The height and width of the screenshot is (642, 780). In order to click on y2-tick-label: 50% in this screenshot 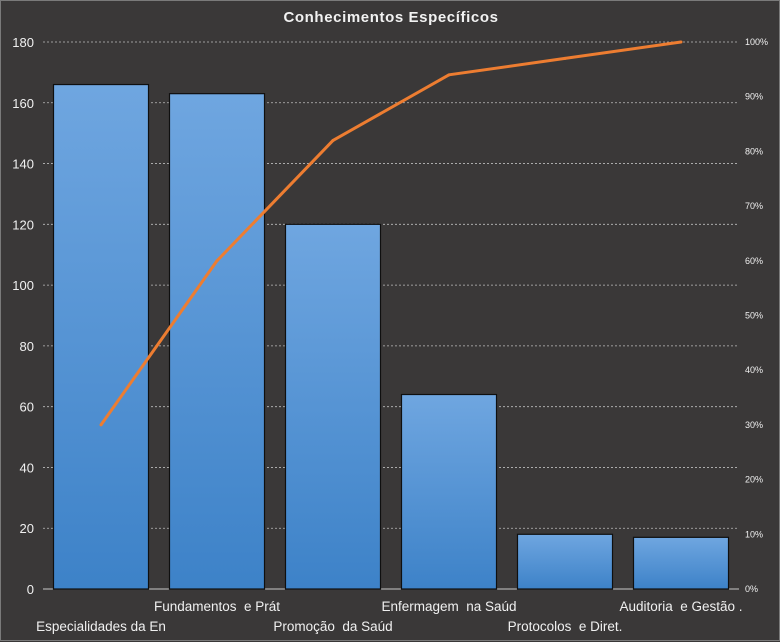, I will do `click(754, 316)`.